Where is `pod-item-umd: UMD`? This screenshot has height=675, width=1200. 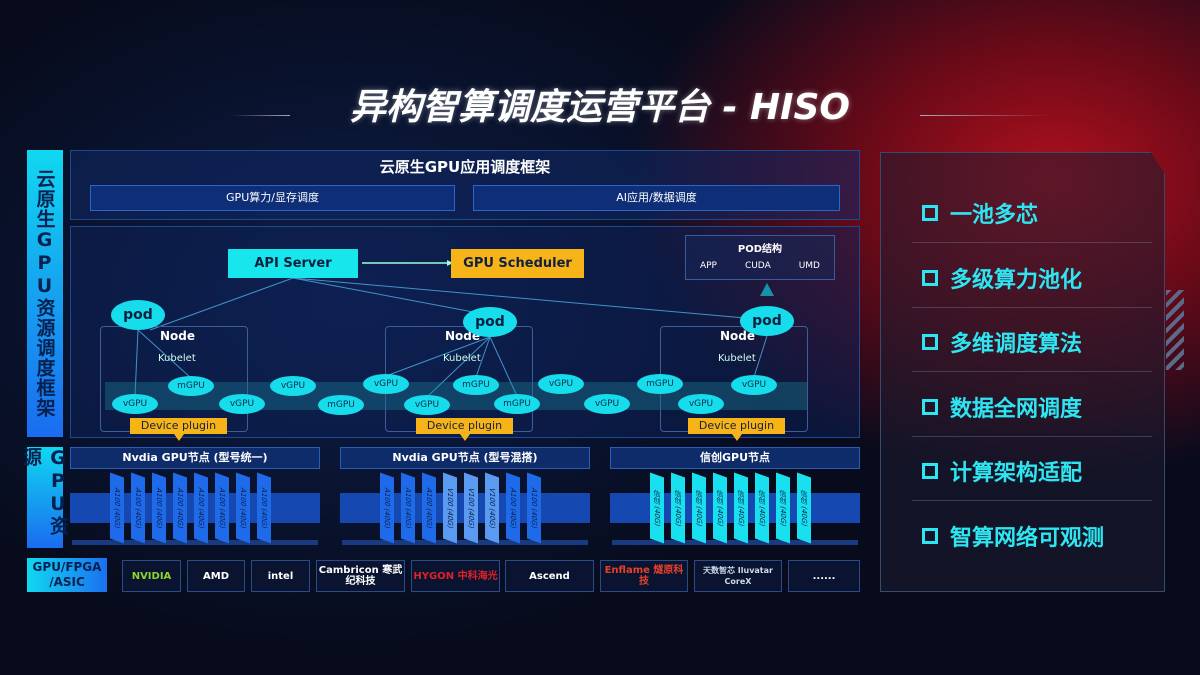
pod-item-umd: UMD is located at coordinates (809, 266).